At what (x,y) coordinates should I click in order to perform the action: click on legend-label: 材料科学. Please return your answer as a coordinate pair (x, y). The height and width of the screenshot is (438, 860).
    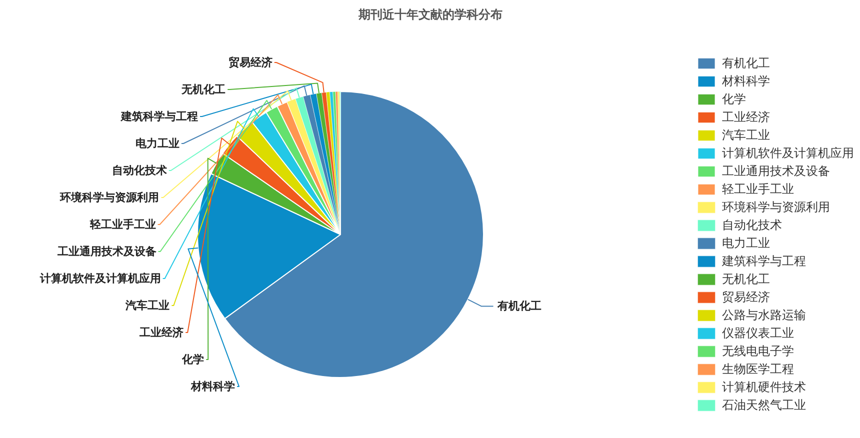
    Looking at the image, I should click on (746, 81).